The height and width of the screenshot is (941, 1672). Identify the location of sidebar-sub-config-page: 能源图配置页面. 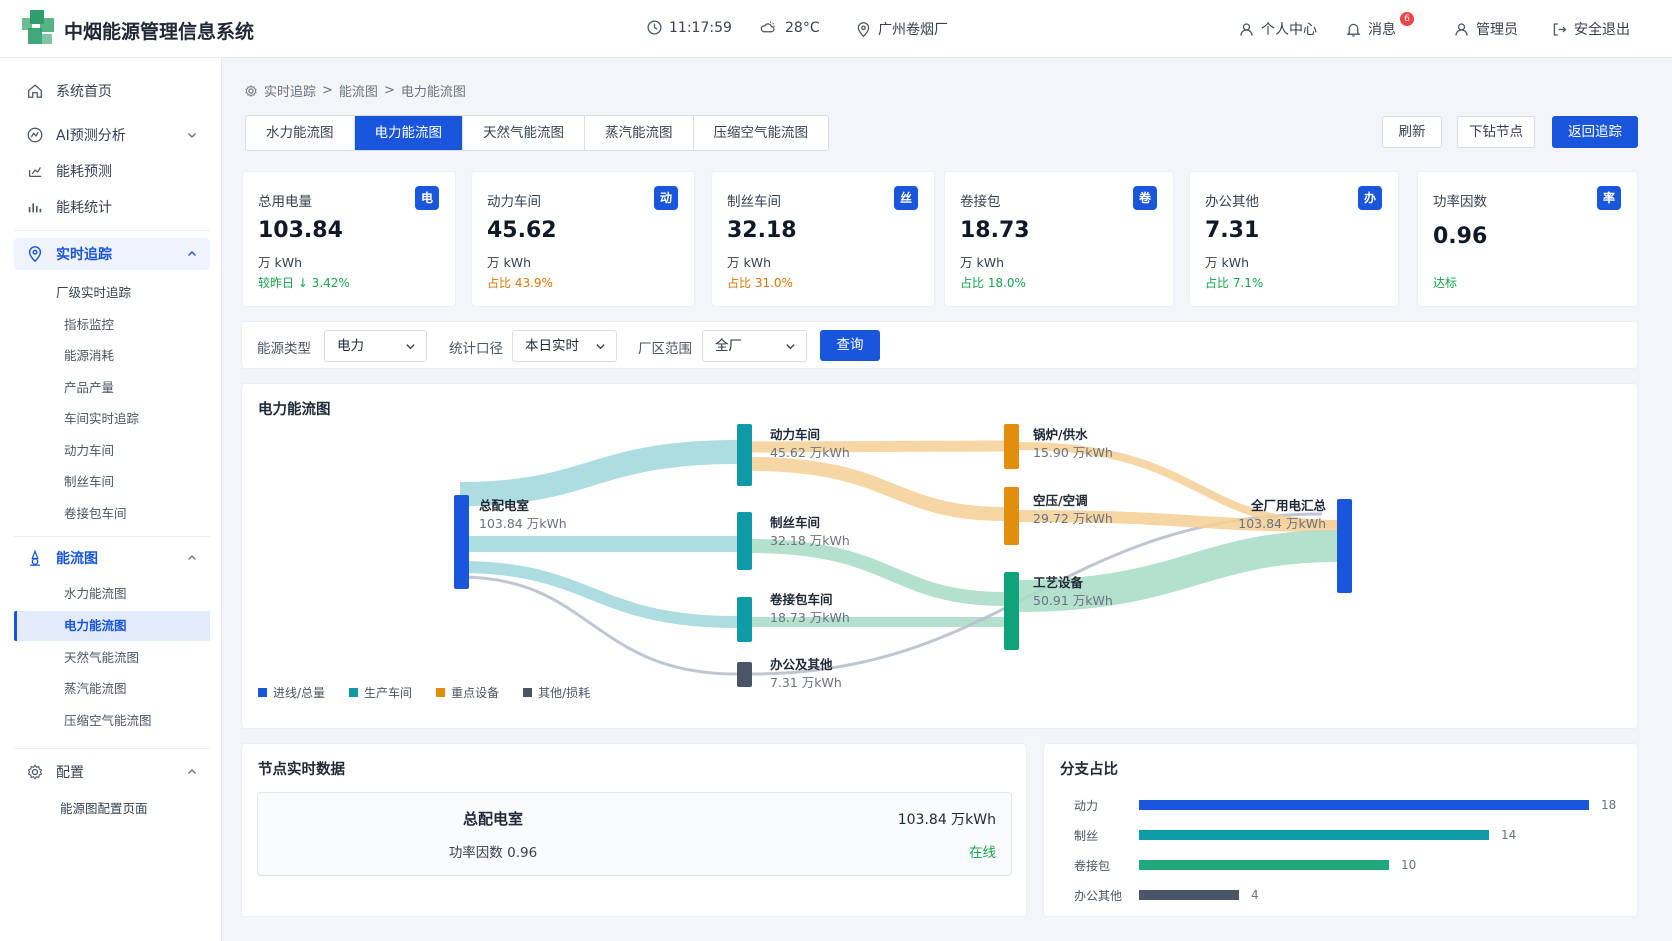
(104, 808).